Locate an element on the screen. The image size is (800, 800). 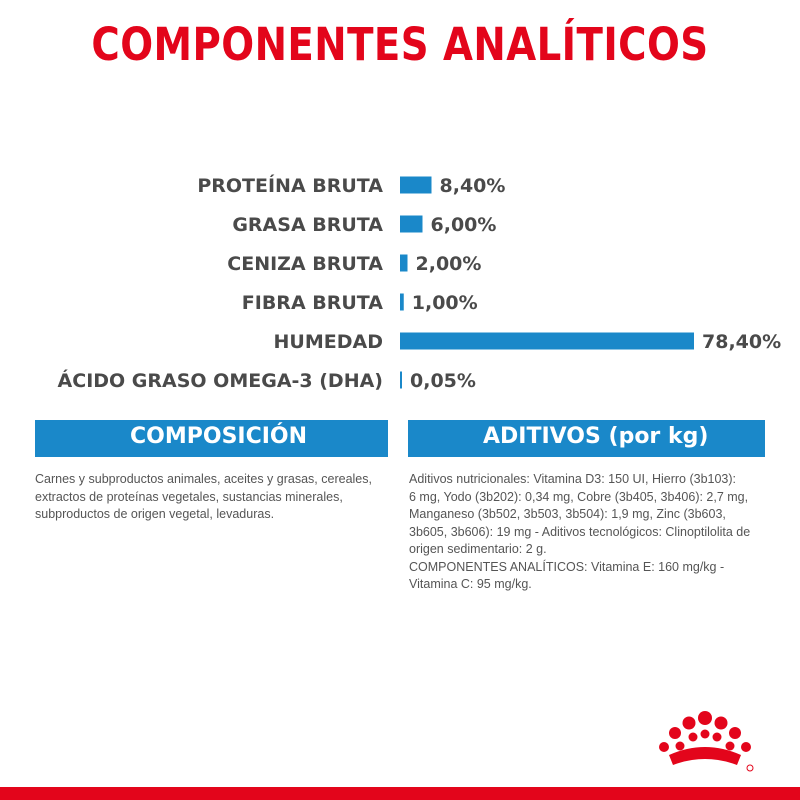
composicion-heading: COMPOSICIÓN is located at coordinates (219, 436).